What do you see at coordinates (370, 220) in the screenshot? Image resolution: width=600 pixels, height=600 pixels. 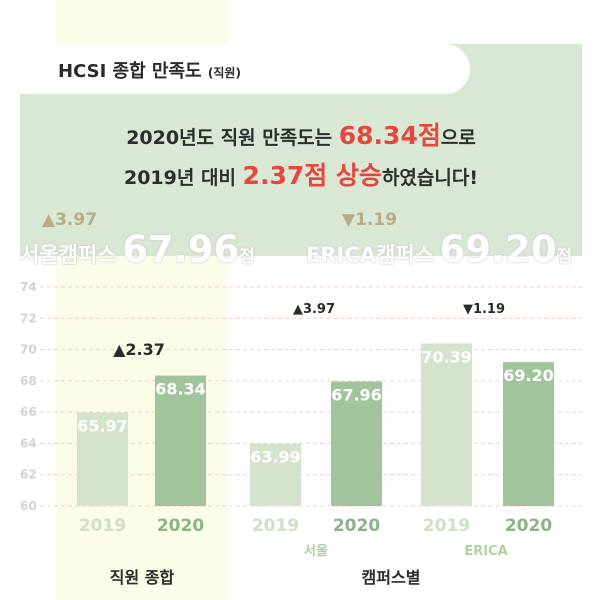 I see `erica-summary-delta: ▼1.19` at bounding box center [370, 220].